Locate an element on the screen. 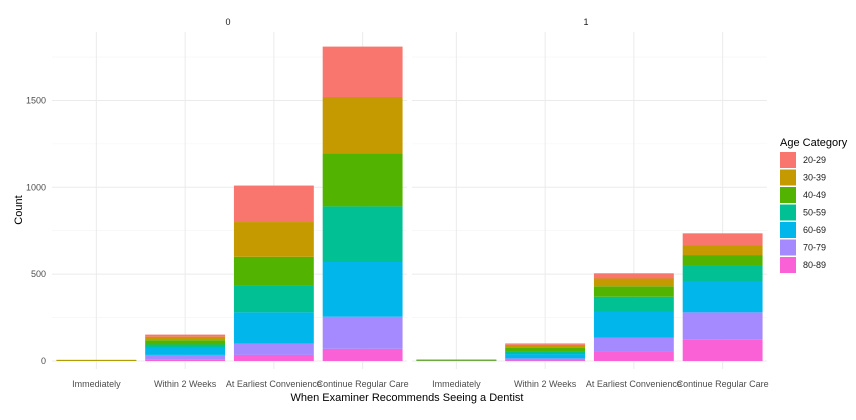 This screenshot has width=856, height=420. bar-segment-60-69-facet0-cat1 is located at coordinates (185, 351).